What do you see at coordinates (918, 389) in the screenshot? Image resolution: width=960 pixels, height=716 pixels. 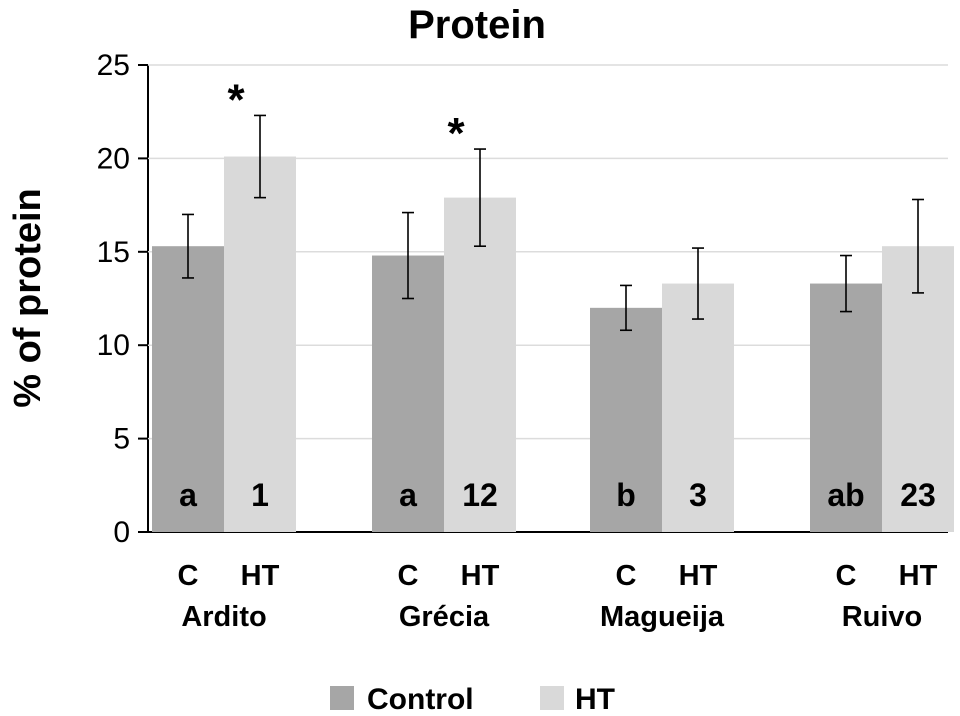 I see `bar-ht-ruivo` at bounding box center [918, 389].